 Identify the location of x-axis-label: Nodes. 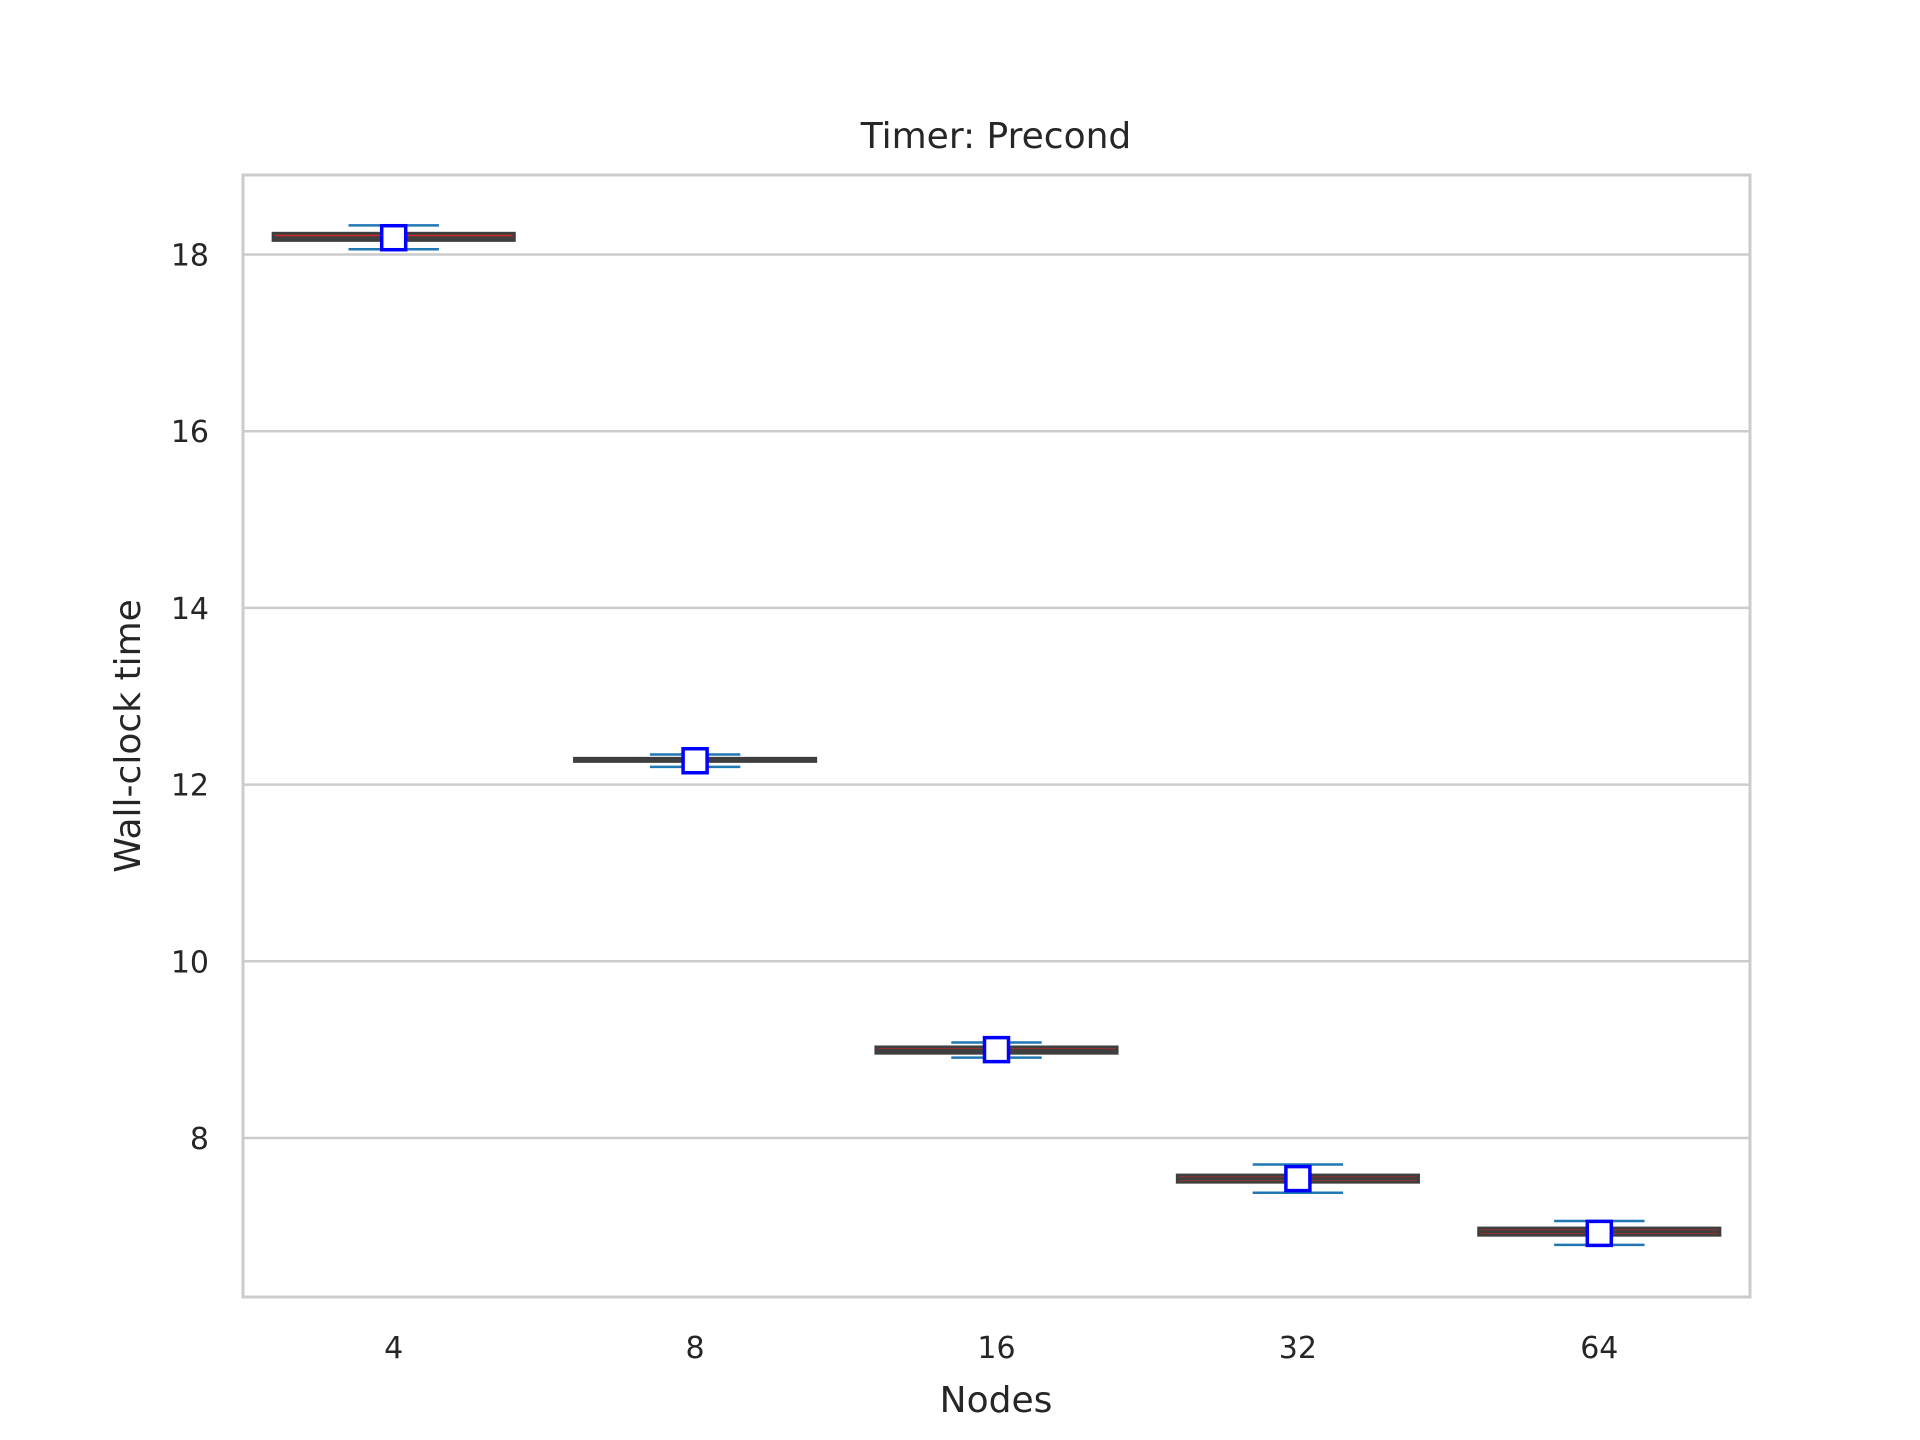
(996, 1400).